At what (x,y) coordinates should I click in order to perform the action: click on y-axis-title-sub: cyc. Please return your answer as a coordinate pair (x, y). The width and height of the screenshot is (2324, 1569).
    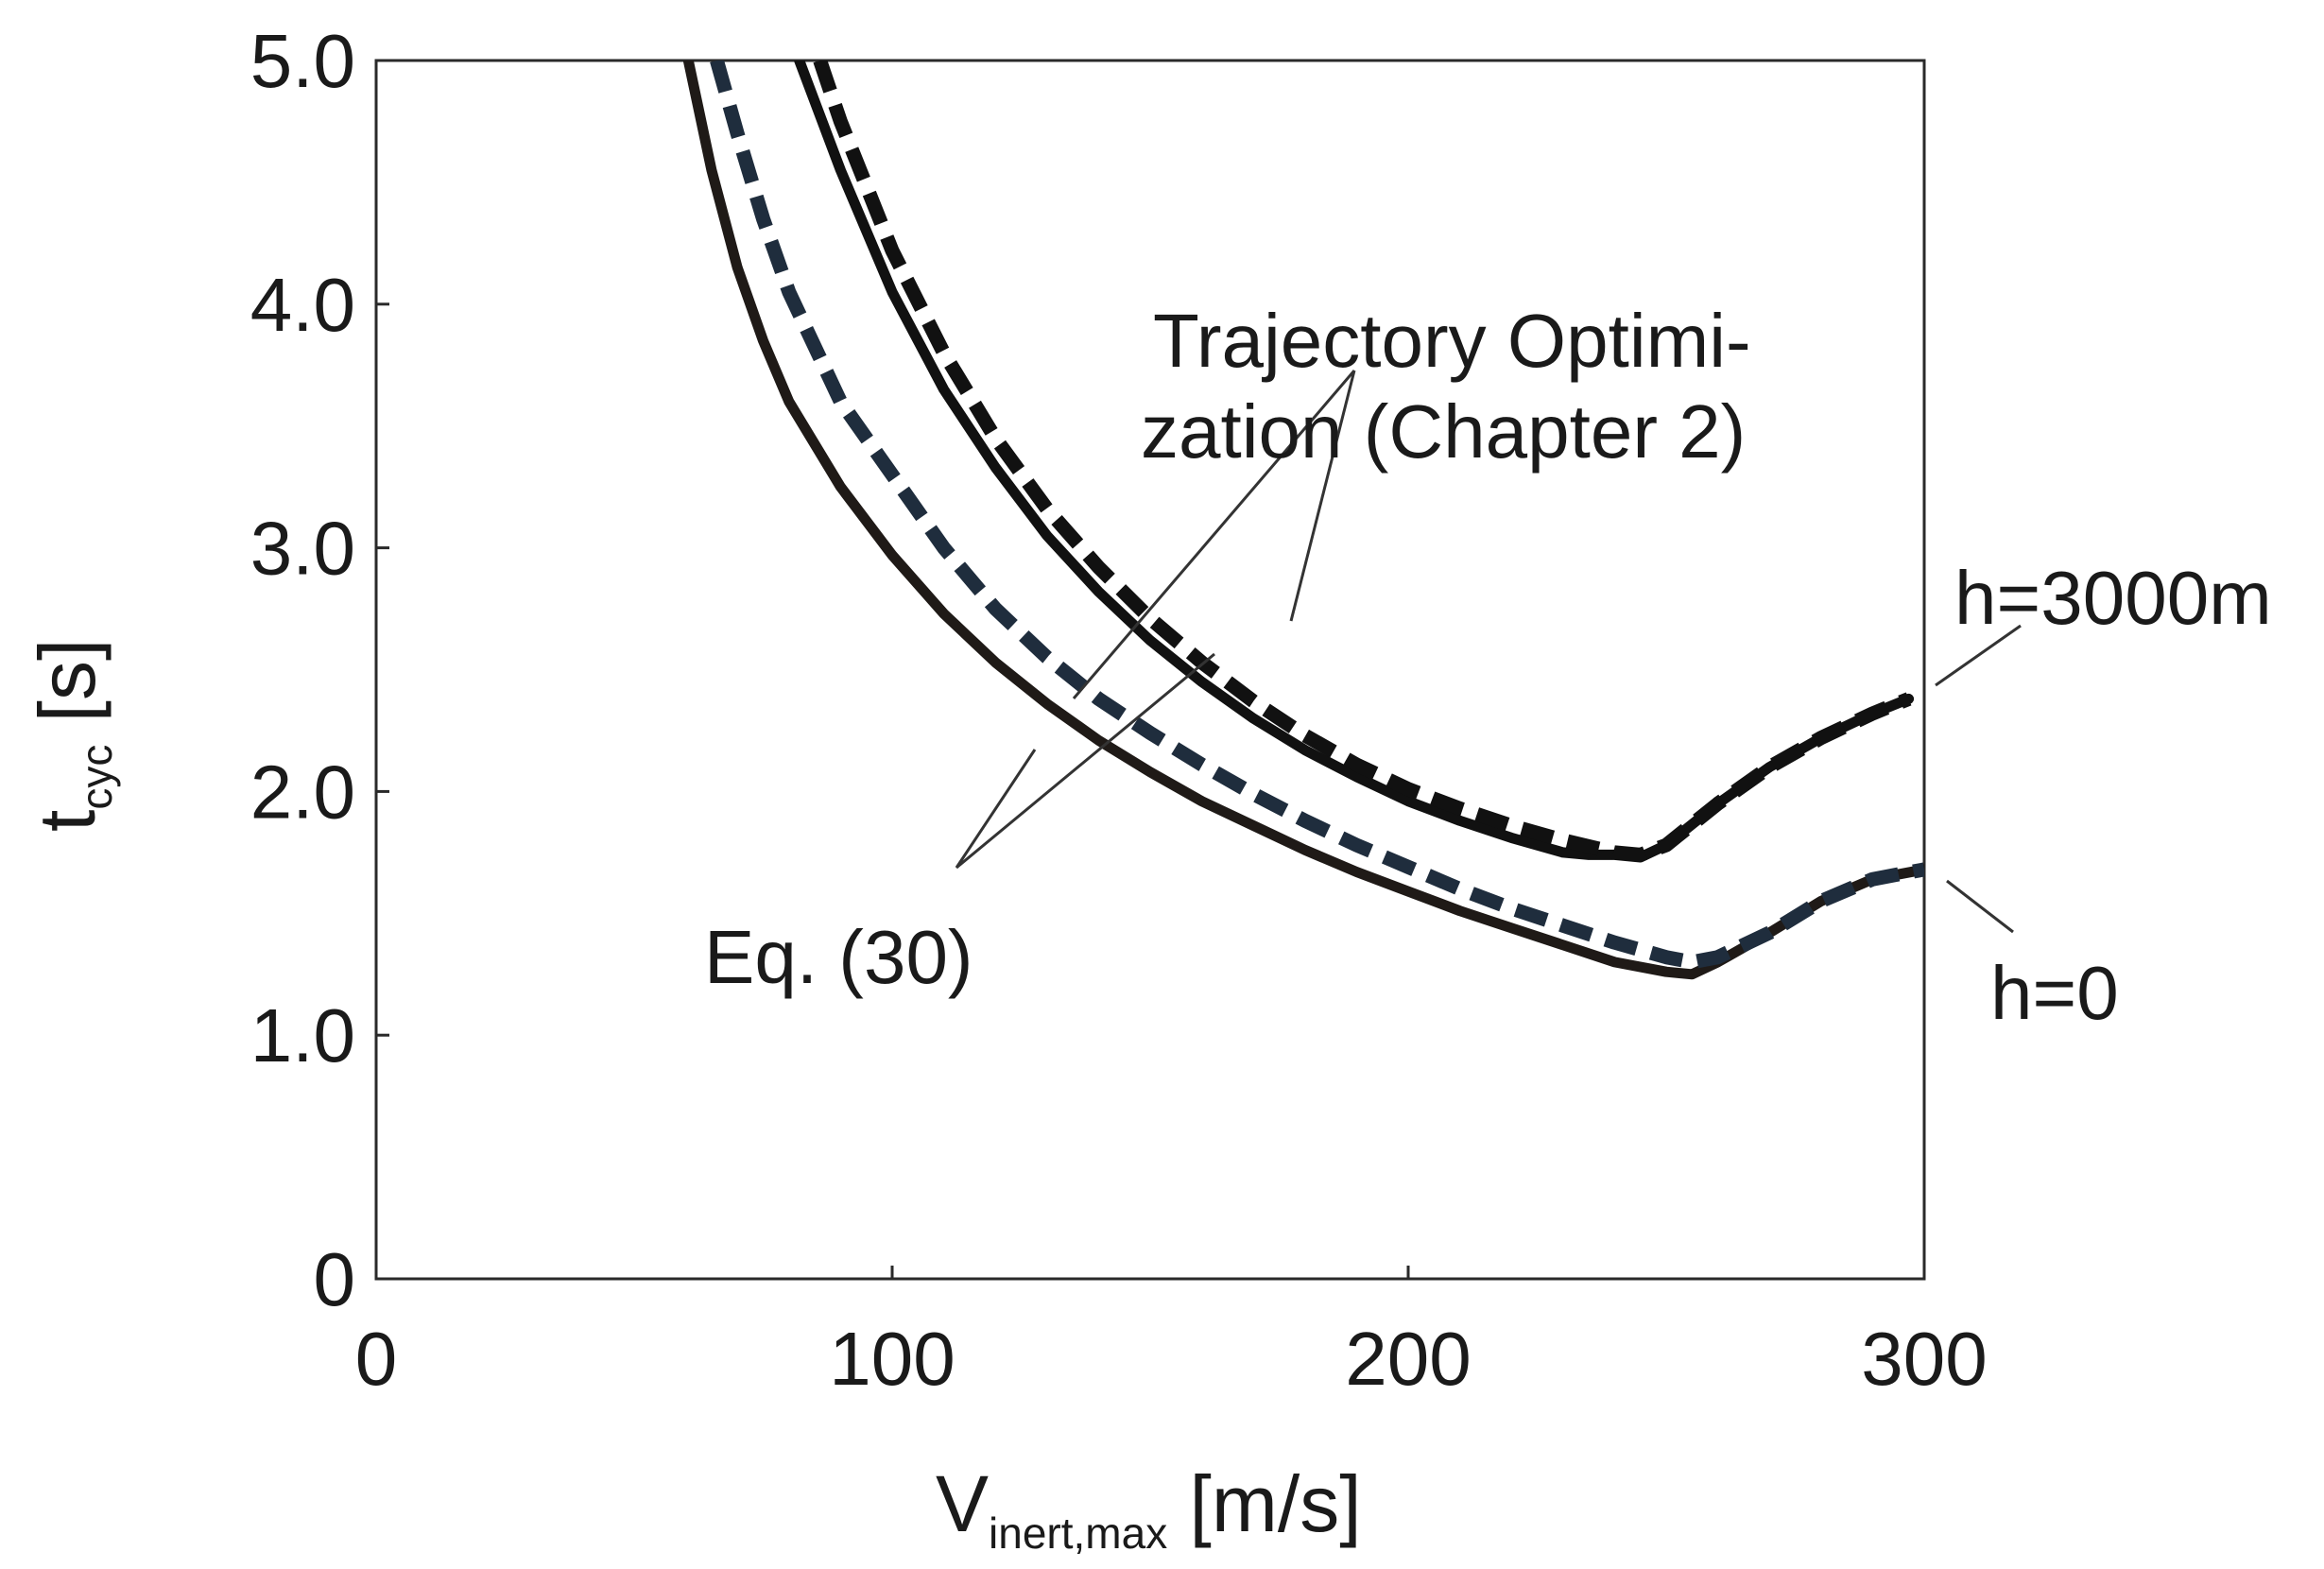
    Looking at the image, I should click on (97, 777).